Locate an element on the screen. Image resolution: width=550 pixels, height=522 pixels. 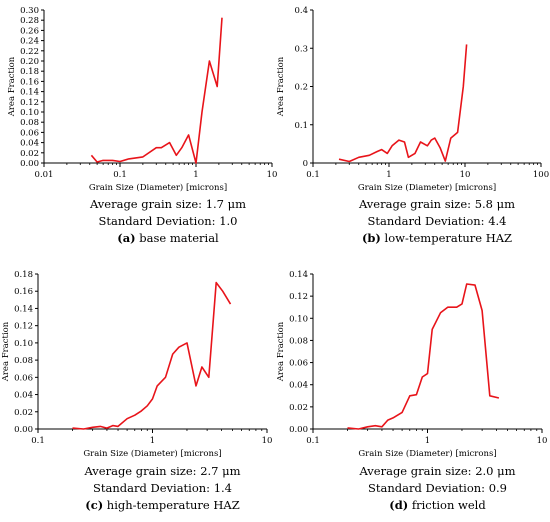
panel-label: (b) low-temperature HAZ is located at coordinates (437, 238).